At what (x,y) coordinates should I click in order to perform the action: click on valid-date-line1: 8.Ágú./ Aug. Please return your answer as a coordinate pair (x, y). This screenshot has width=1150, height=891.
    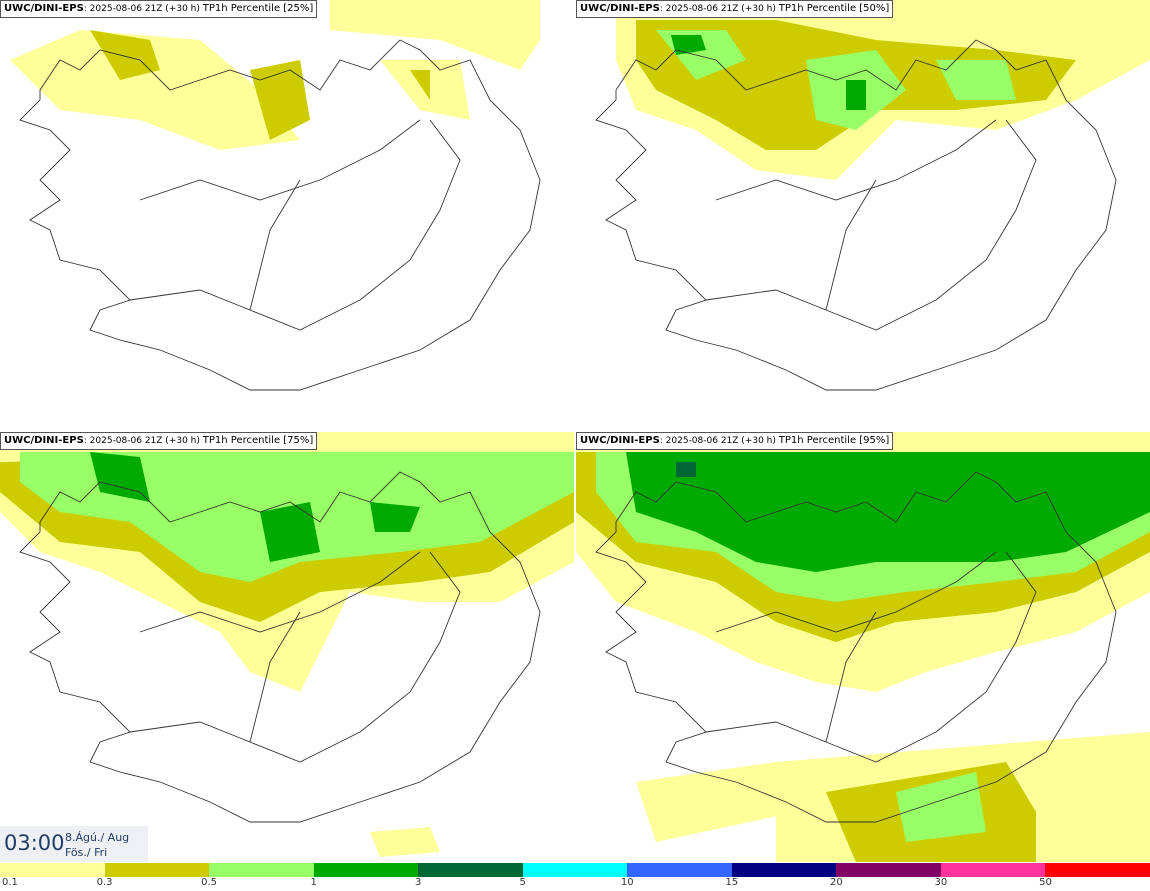
    Looking at the image, I should click on (97, 837).